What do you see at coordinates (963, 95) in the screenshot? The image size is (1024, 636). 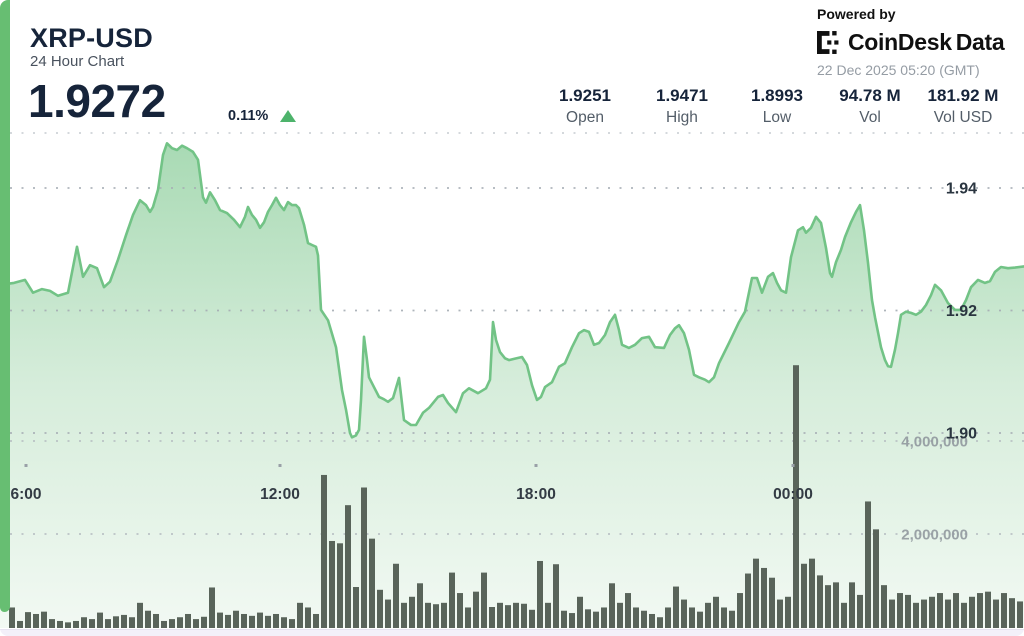 I see `stat-volume-usd-value: 181.92 M` at bounding box center [963, 95].